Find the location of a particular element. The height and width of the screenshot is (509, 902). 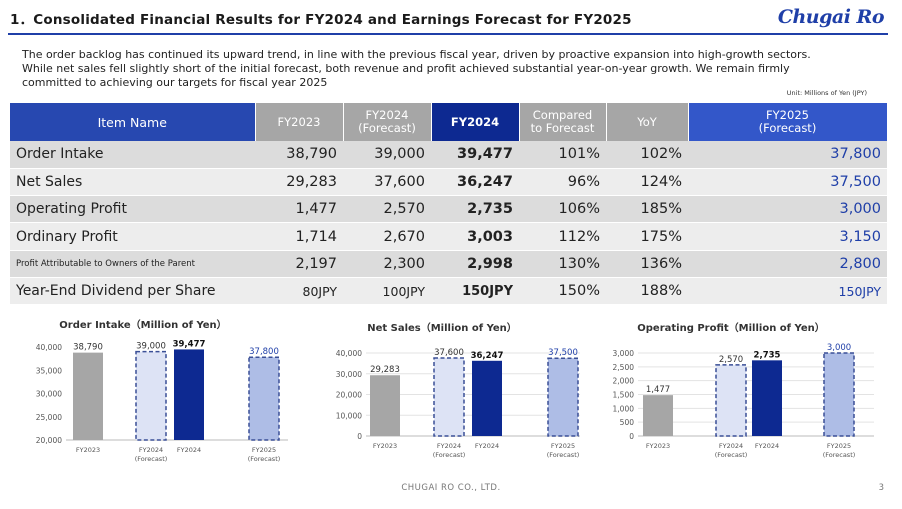

cell-fy2023: 2,197 is located at coordinates (299, 264).